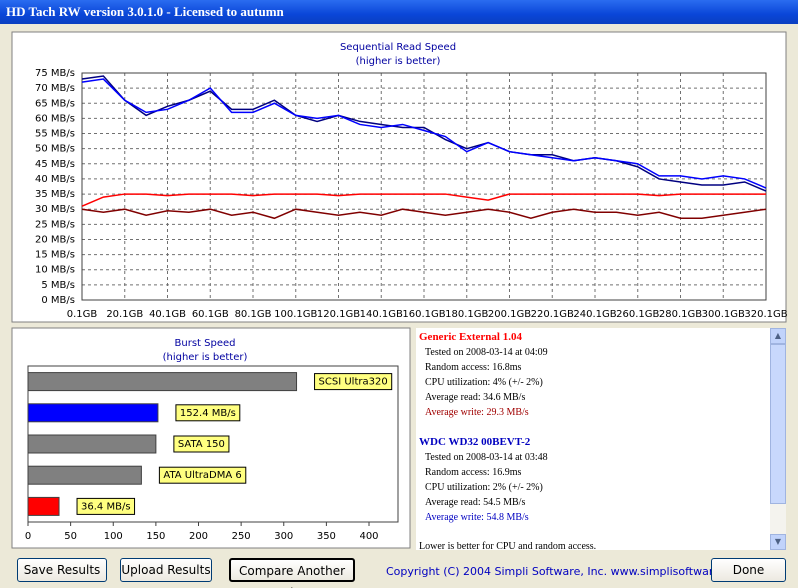 This screenshot has width=798, height=588. What do you see at coordinates (28, 536) in the screenshot?
I see `x-tick-label: 0` at bounding box center [28, 536].